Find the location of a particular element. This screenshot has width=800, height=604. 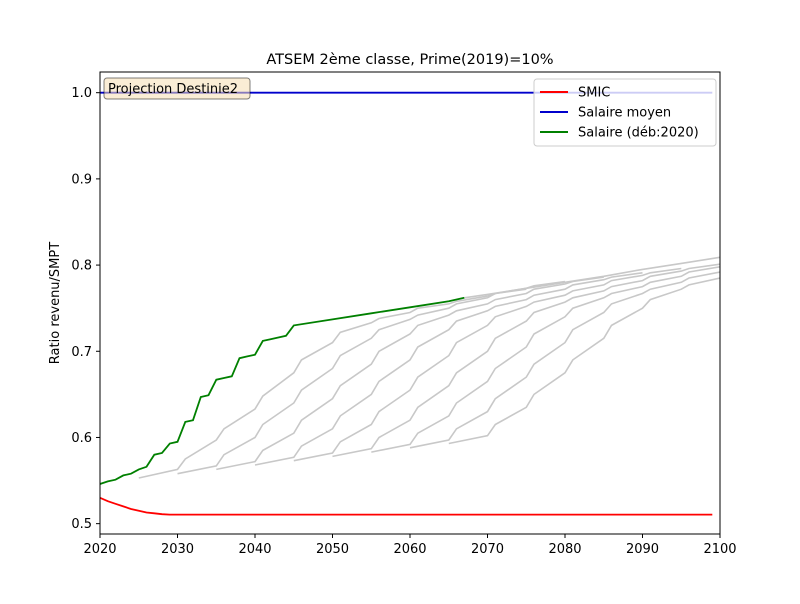

y-tick-label: 1.0 is located at coordinates (81, 93).